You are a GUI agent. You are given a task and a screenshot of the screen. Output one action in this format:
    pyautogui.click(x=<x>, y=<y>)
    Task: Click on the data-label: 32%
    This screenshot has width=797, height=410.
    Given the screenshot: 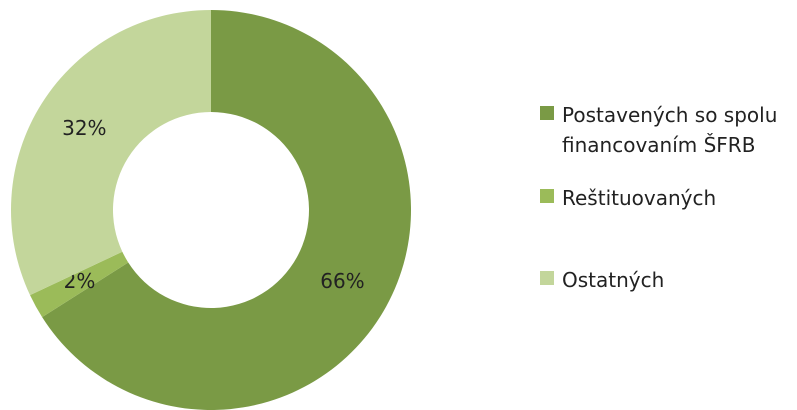 What is the action you would take?
    pyautogui.click(x=84, y=128)
    